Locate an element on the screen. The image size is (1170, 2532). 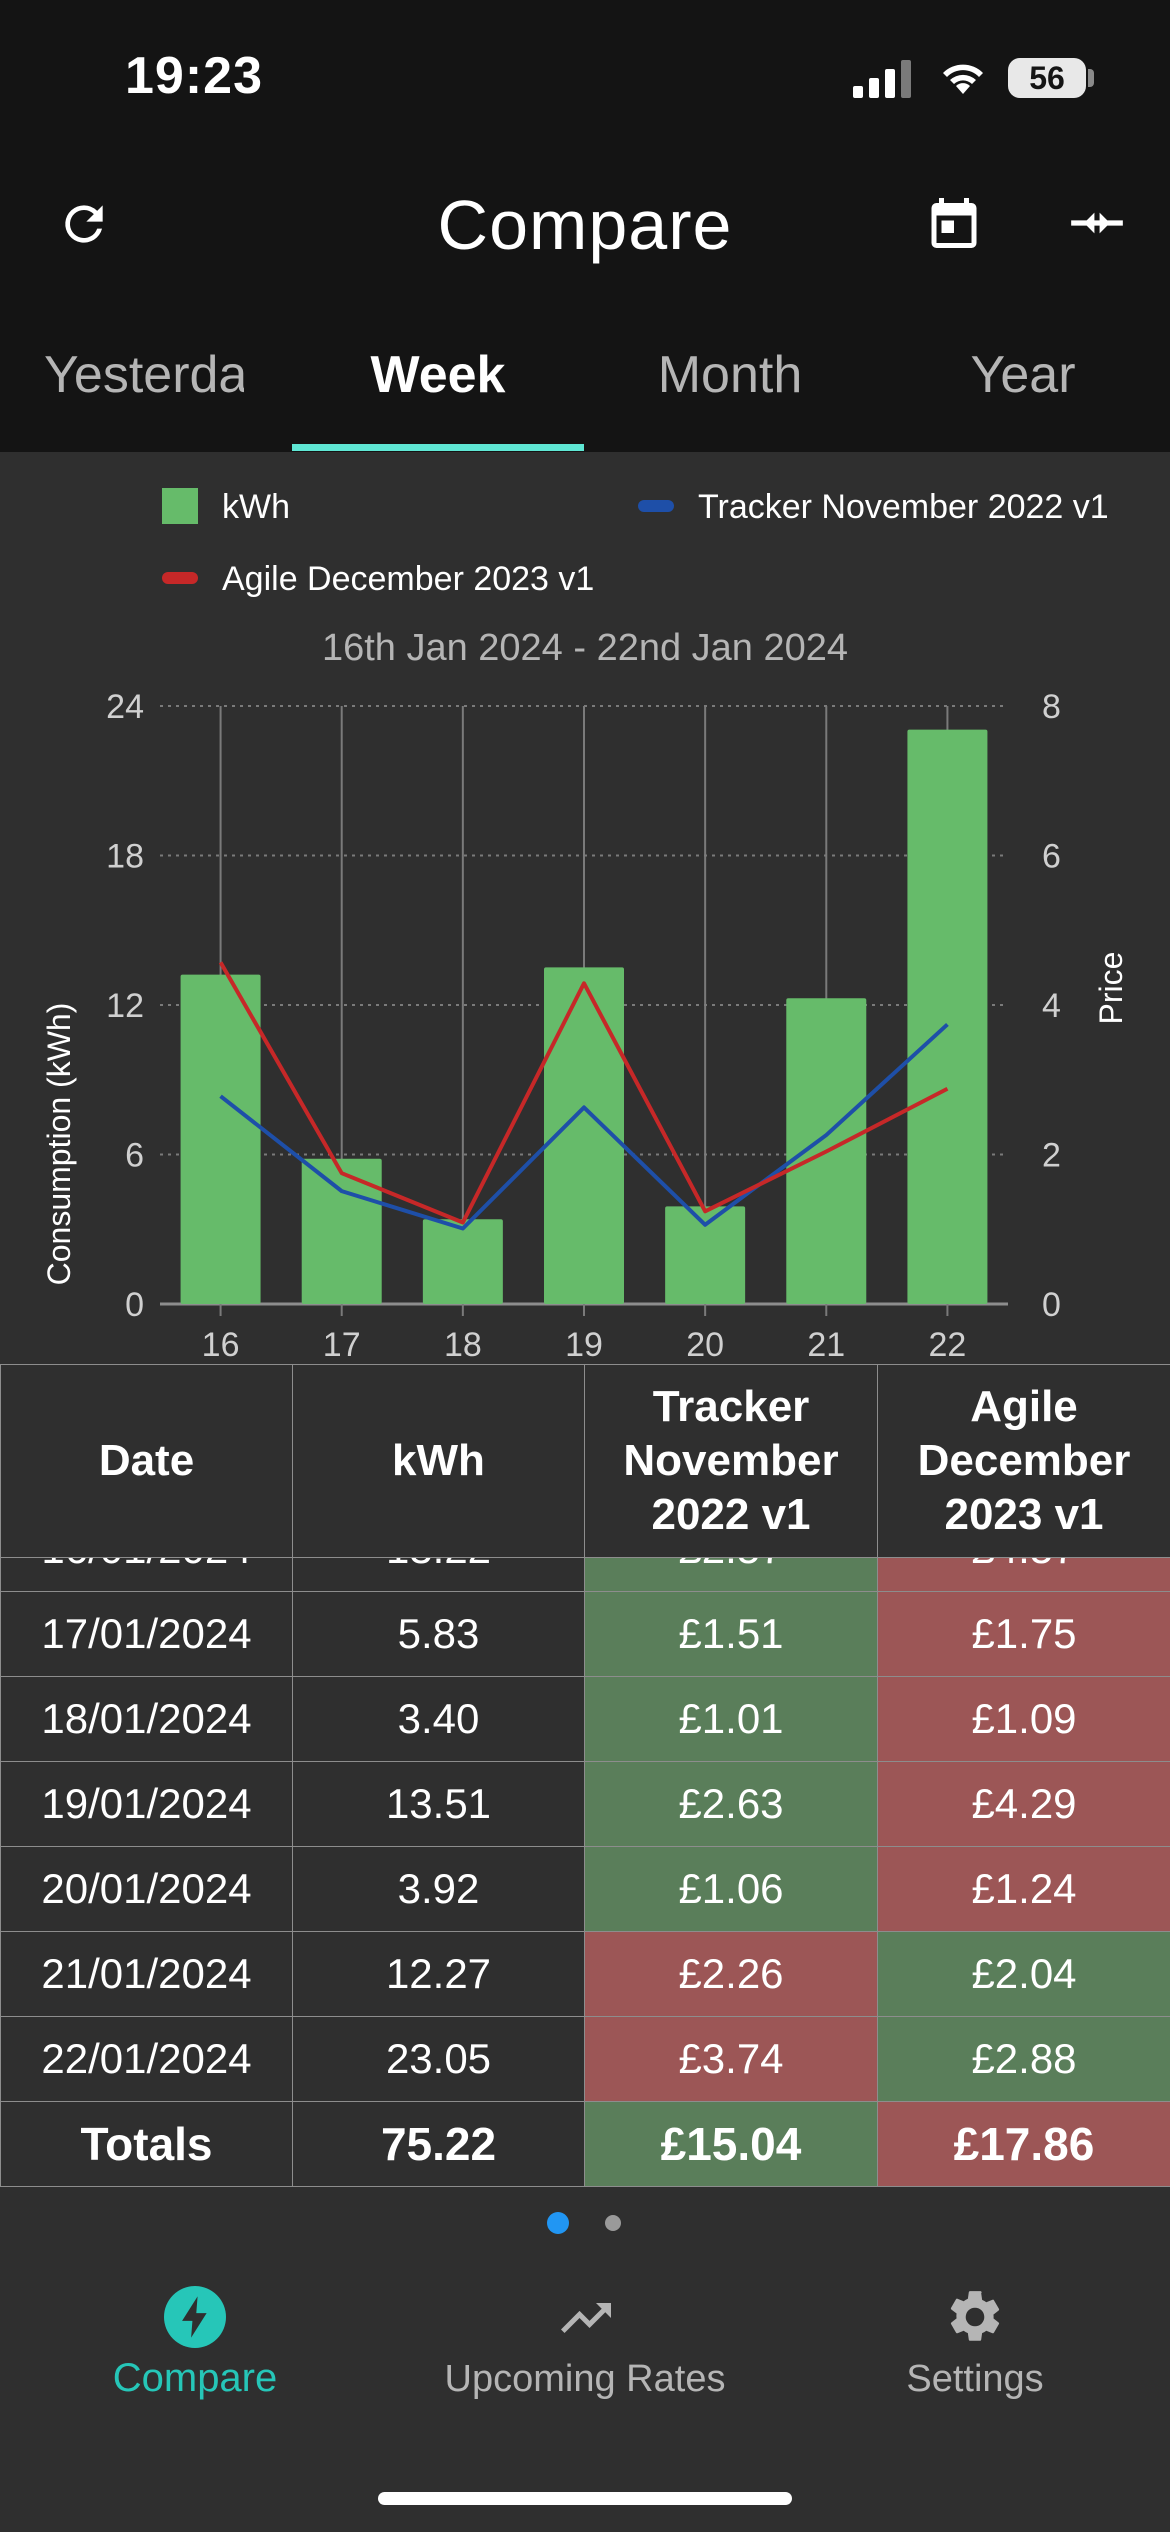
row-tracker-cost: £2.26 is located at coordinates (731, 1974).